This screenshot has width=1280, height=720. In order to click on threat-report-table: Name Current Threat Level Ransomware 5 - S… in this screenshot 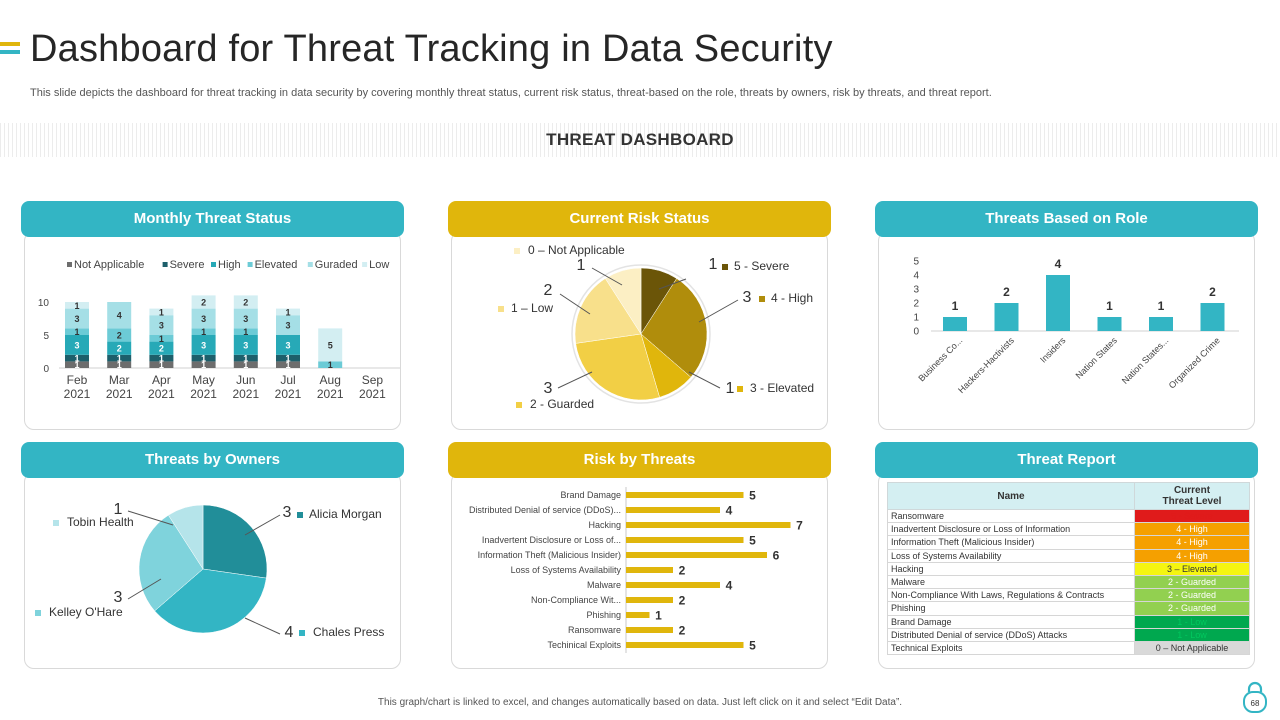, I will do `click(1068, 569)`.